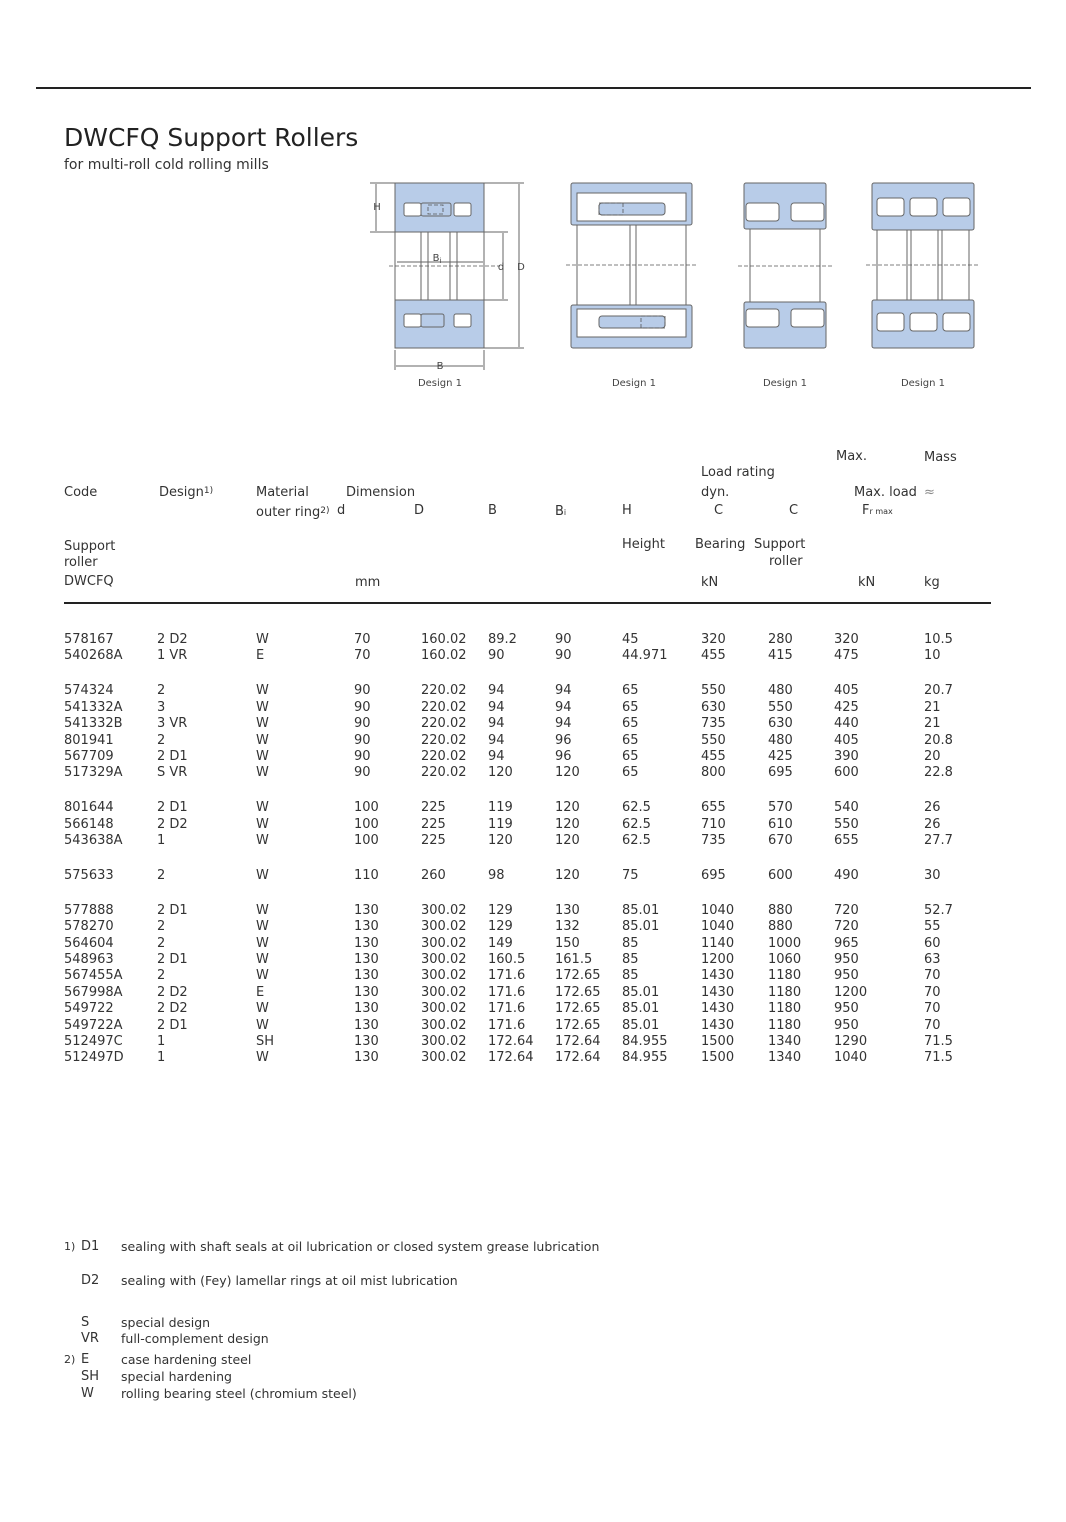 This screenshot has height=1522, width=1066. What do you see at coordinates (172, 656) in the screenshot?
I see `table-cell: 1 VR` at bounding box center [172, 656].